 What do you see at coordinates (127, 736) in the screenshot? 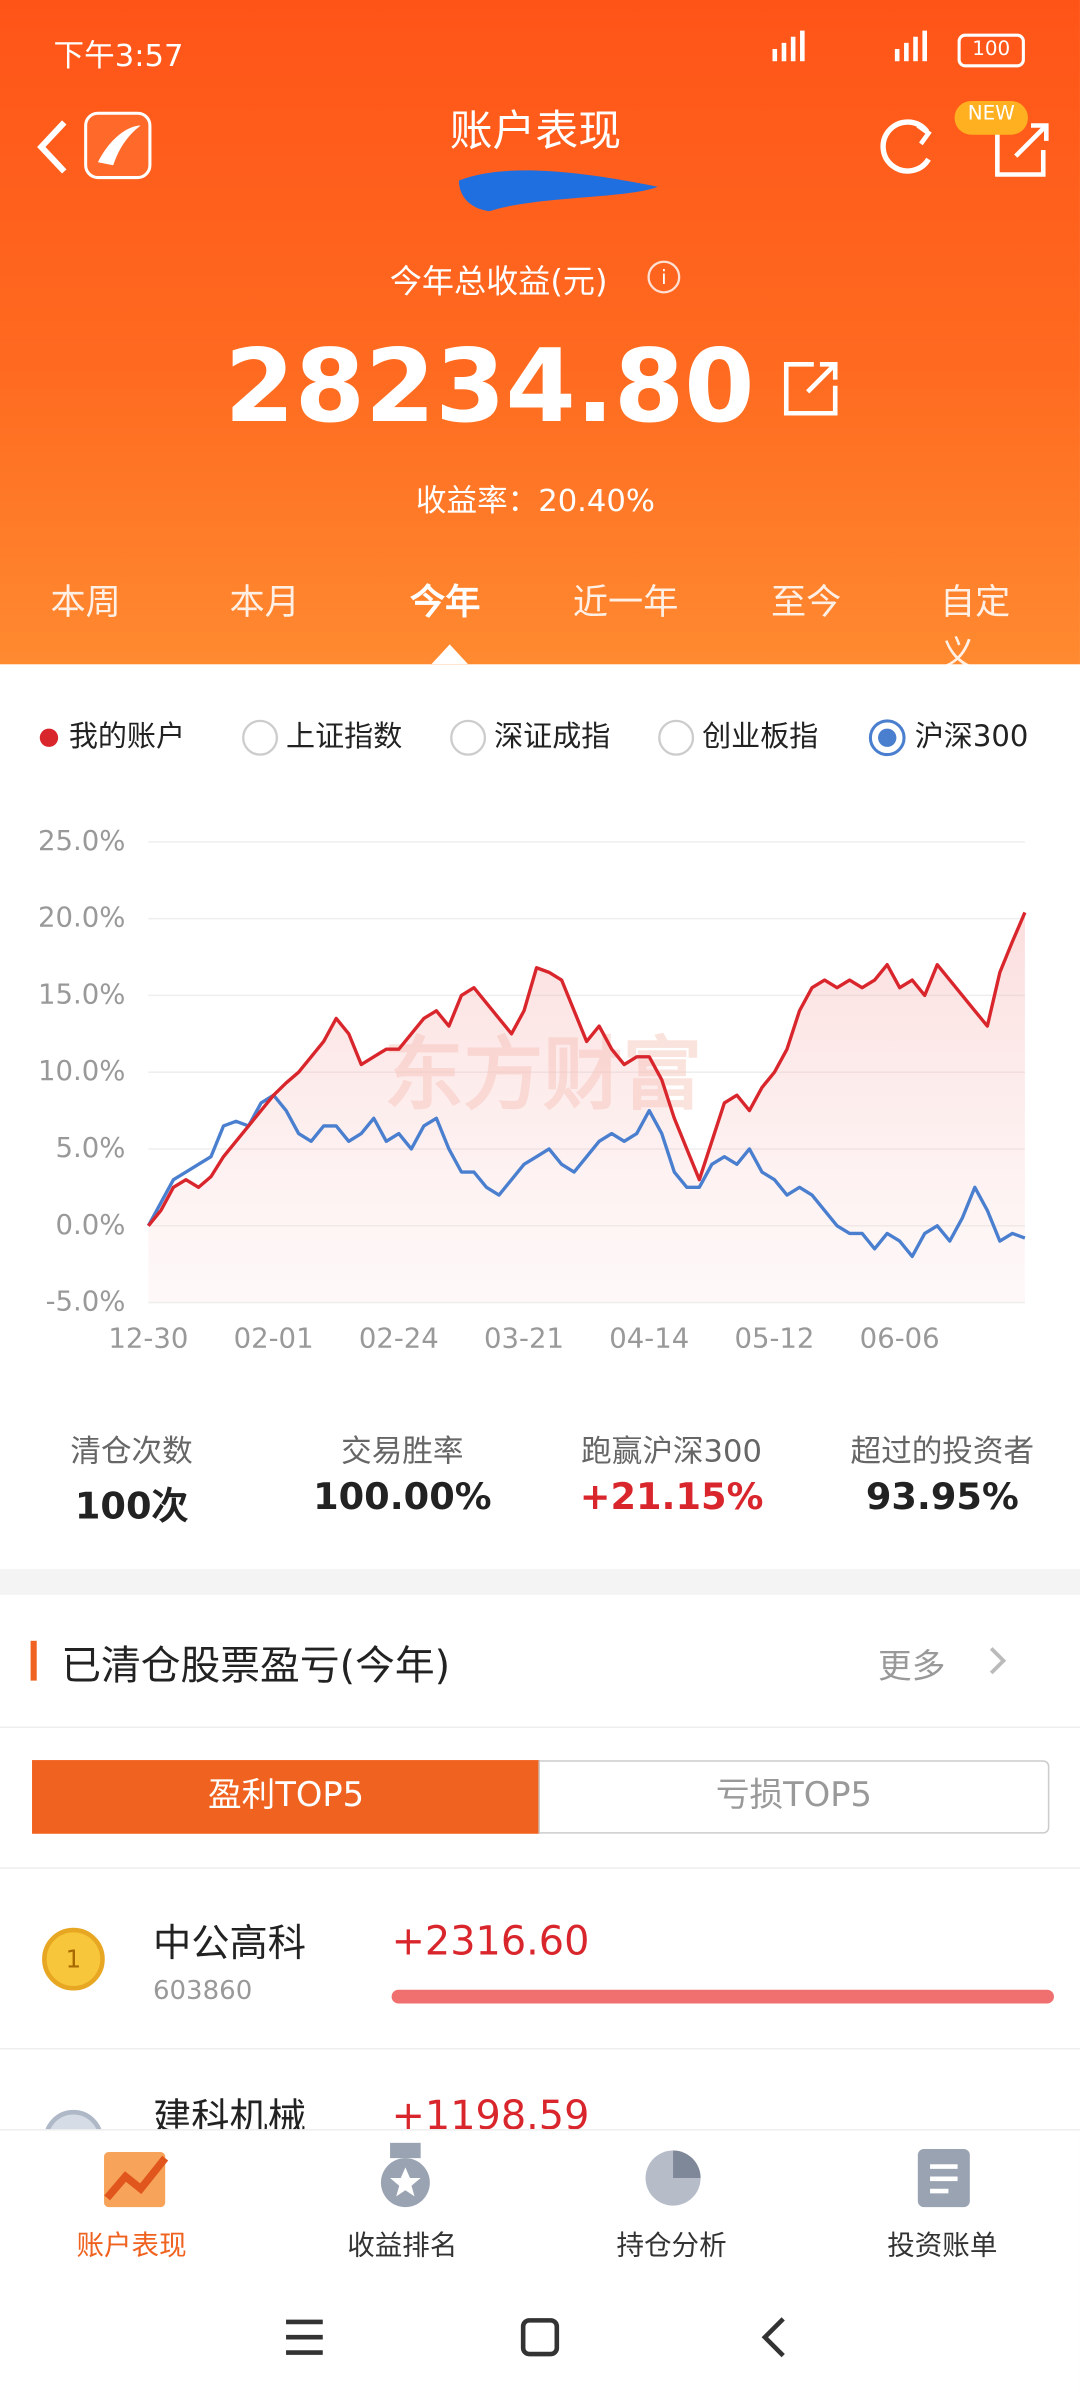
I see `legend-label: 我的账户` at bounding box center [127, 736].